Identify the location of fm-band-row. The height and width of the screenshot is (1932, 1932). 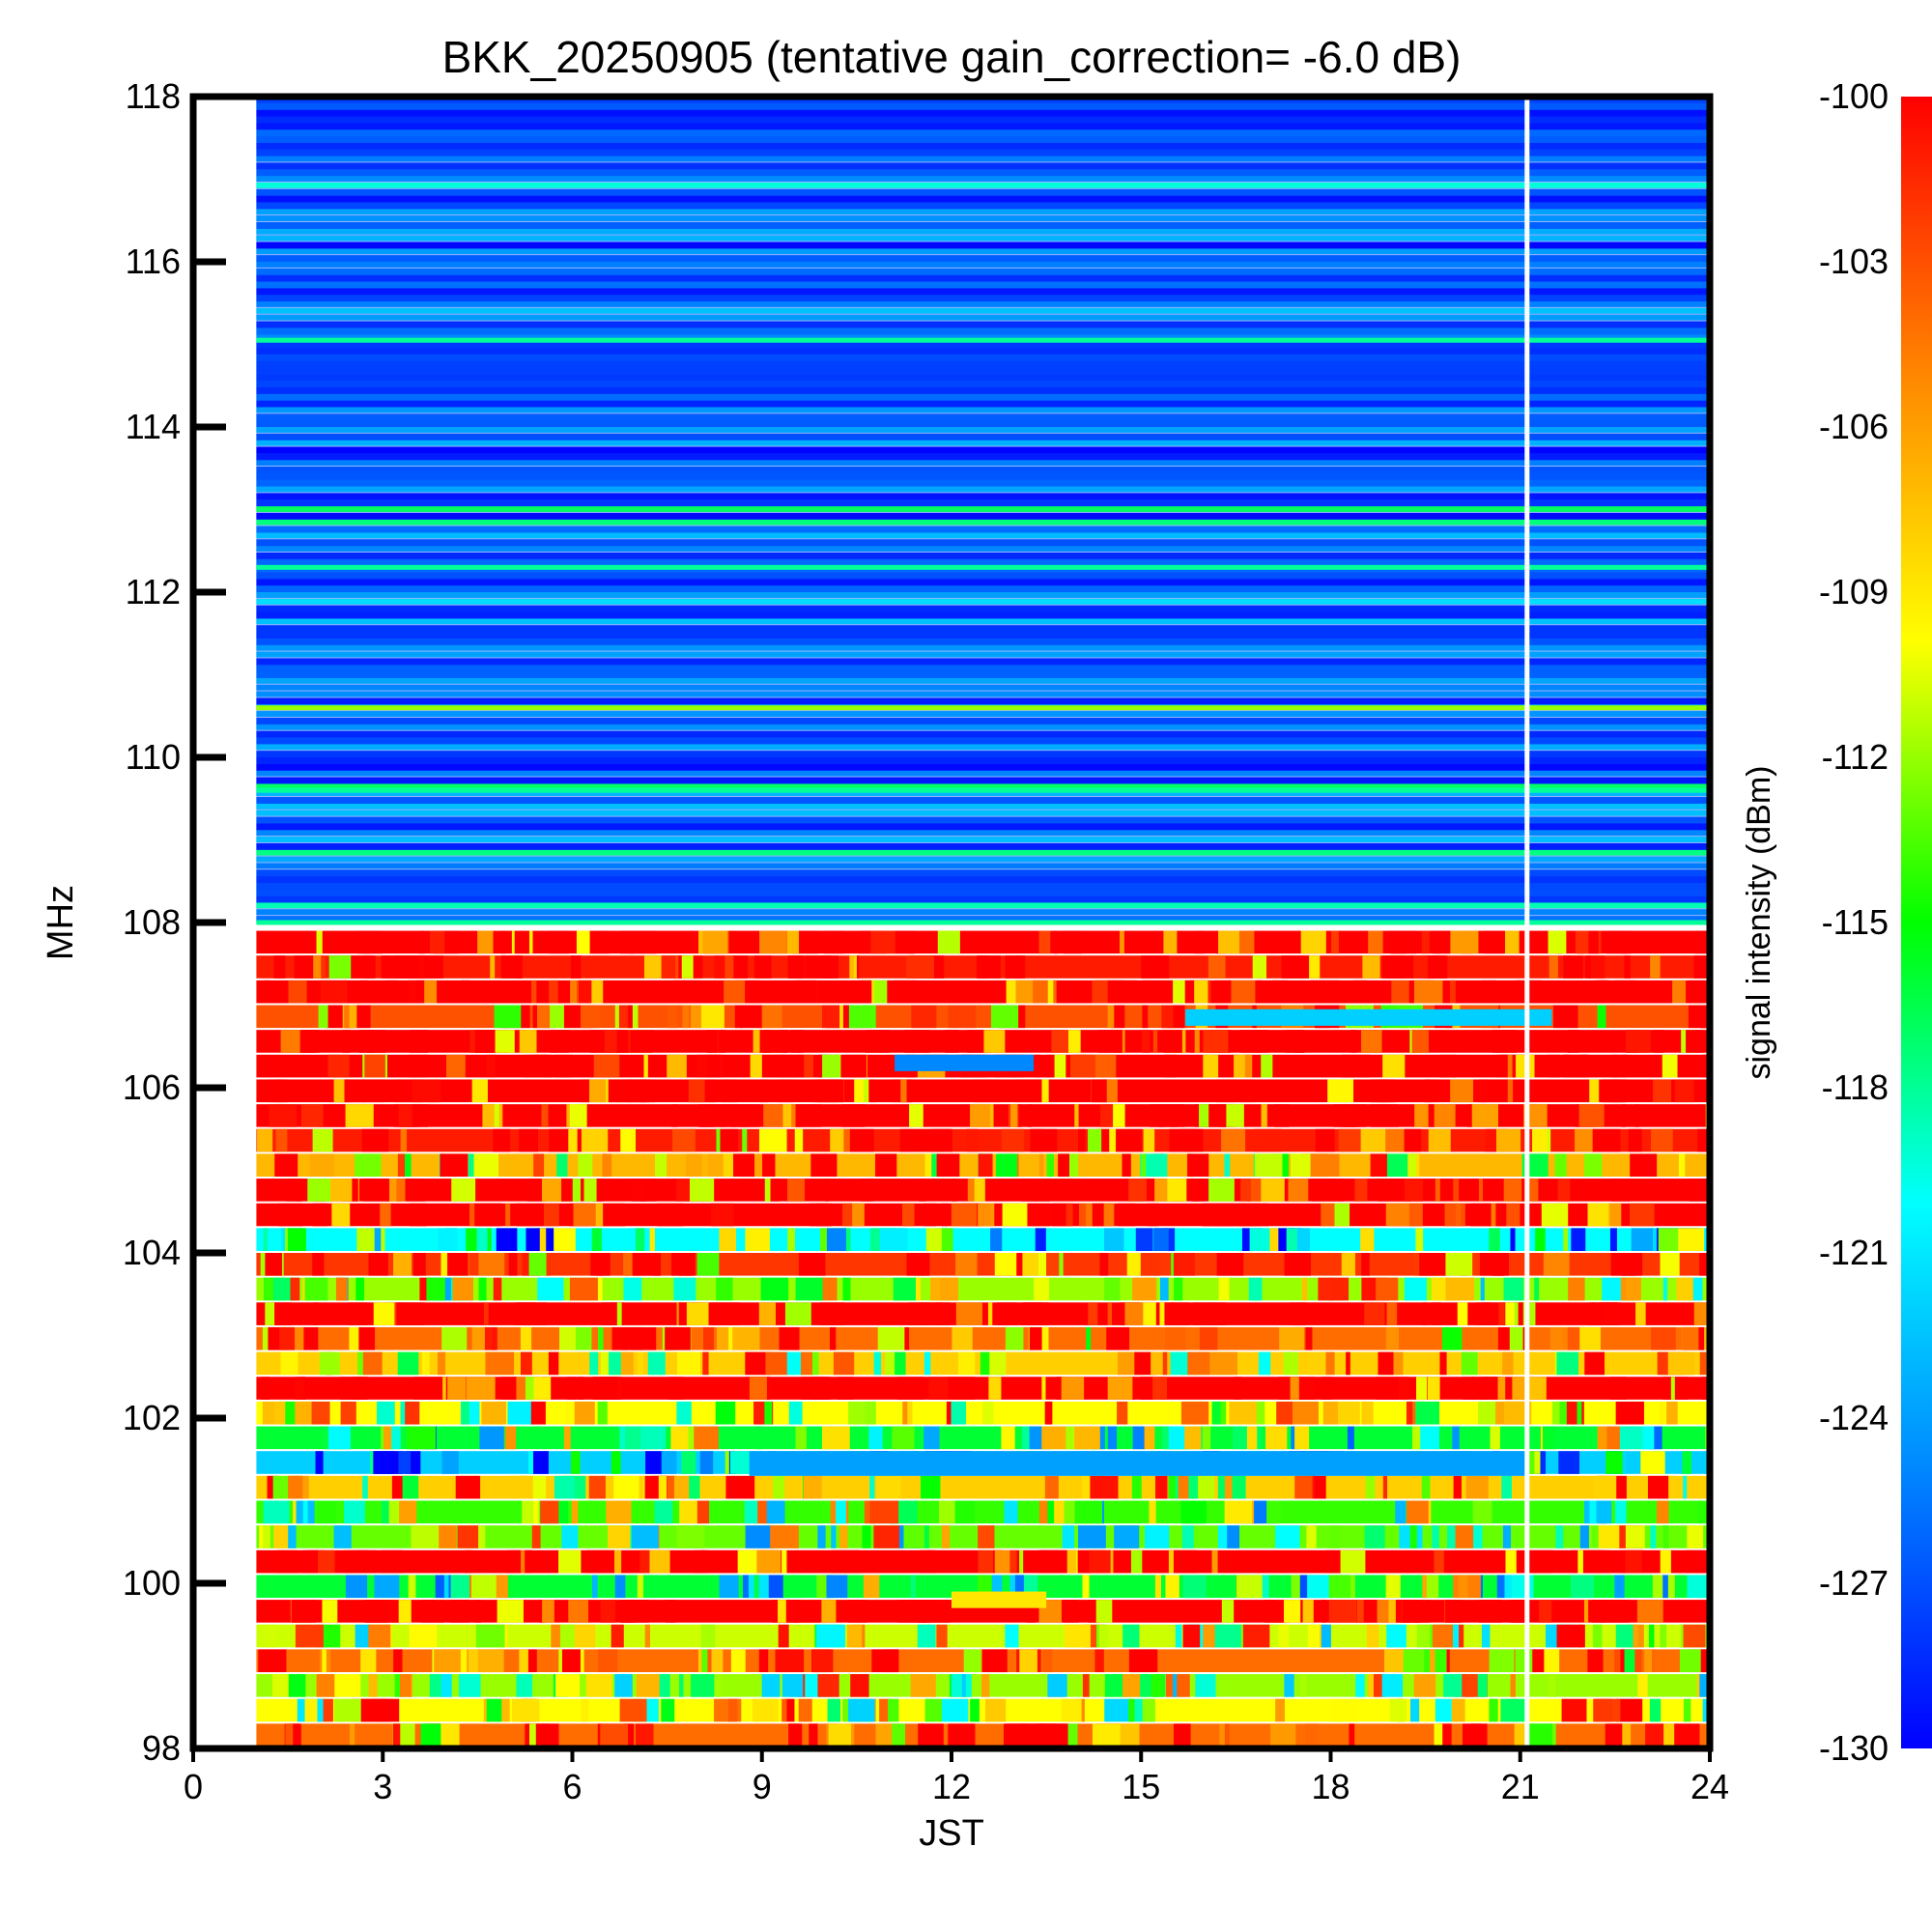
(983, 1239).